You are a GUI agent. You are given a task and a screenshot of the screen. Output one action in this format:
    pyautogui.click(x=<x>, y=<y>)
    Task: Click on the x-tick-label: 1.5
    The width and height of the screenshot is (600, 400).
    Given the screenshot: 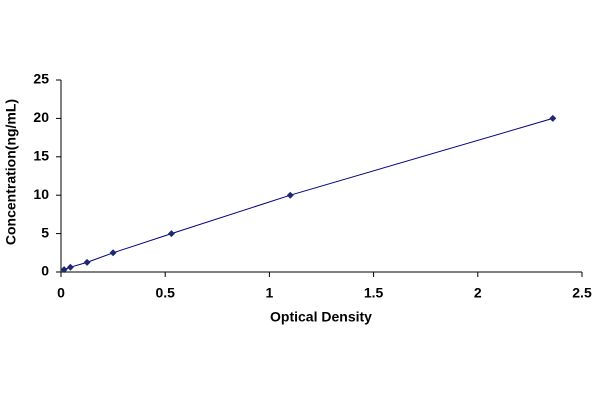 What is the action you would take?
    pyautogui.click(x=374, y=293)
    